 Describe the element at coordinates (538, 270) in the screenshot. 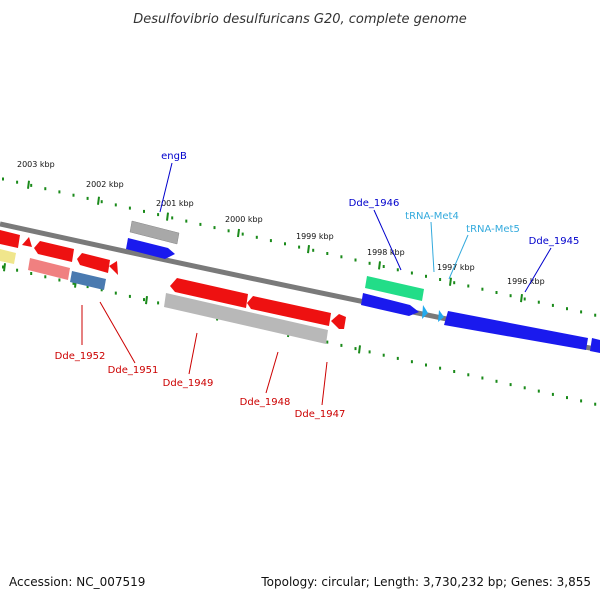

I see `connector-dde-1945` at that location.